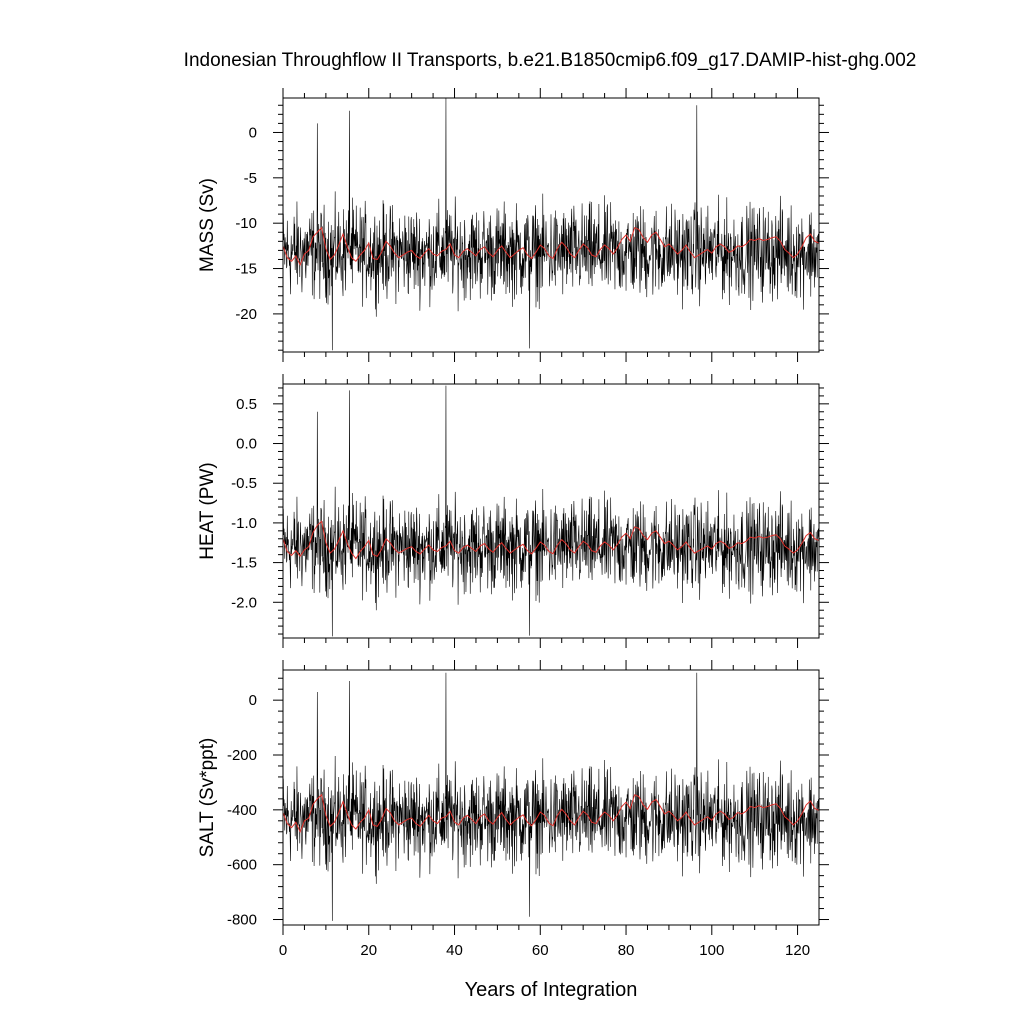 The width and height of the screenshot is (1024, 1024). What do you see at coordinates (368, 950) in the screenshot?
I see `x-tick-label: 20` at bounding box center [368, 950].